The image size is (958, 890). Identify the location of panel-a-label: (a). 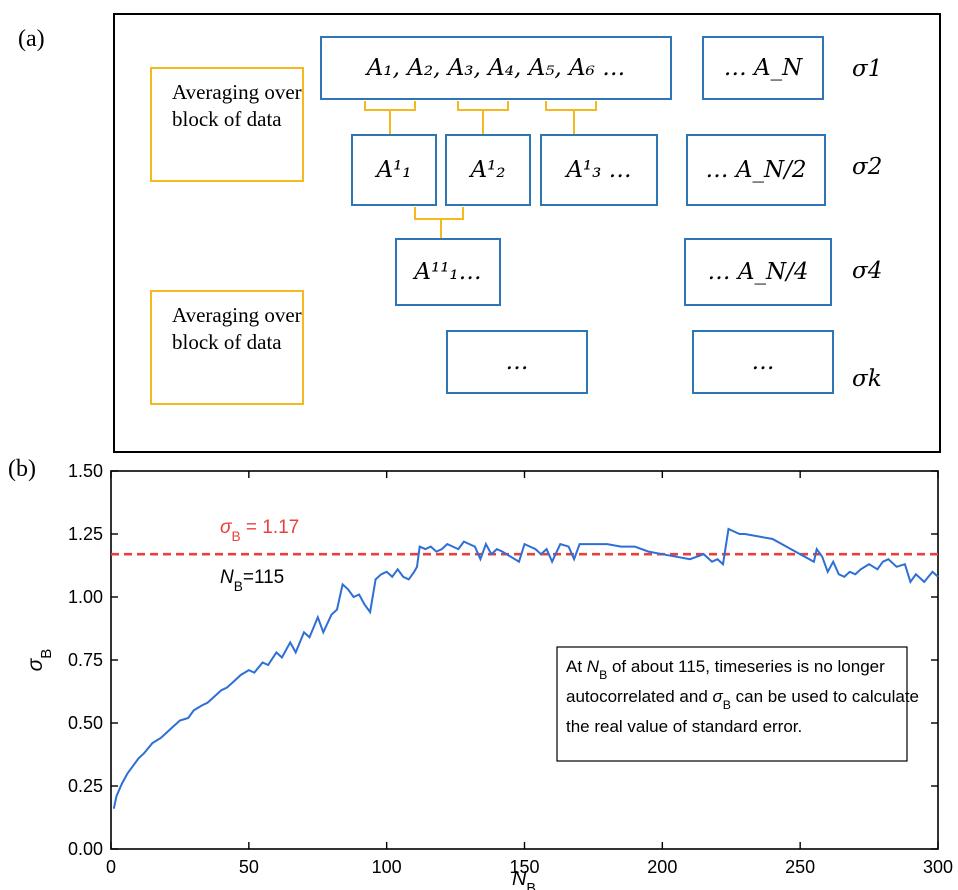
(31, 39).